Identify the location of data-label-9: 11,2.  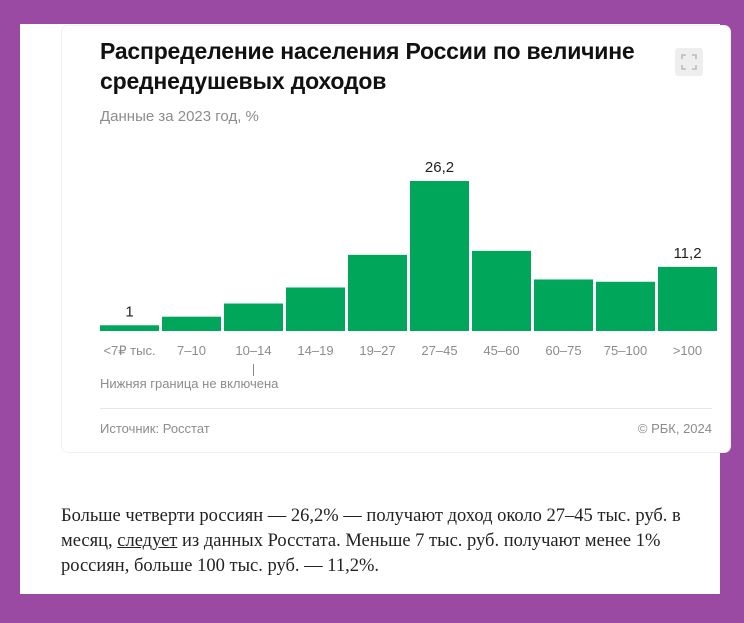
(687, 253).